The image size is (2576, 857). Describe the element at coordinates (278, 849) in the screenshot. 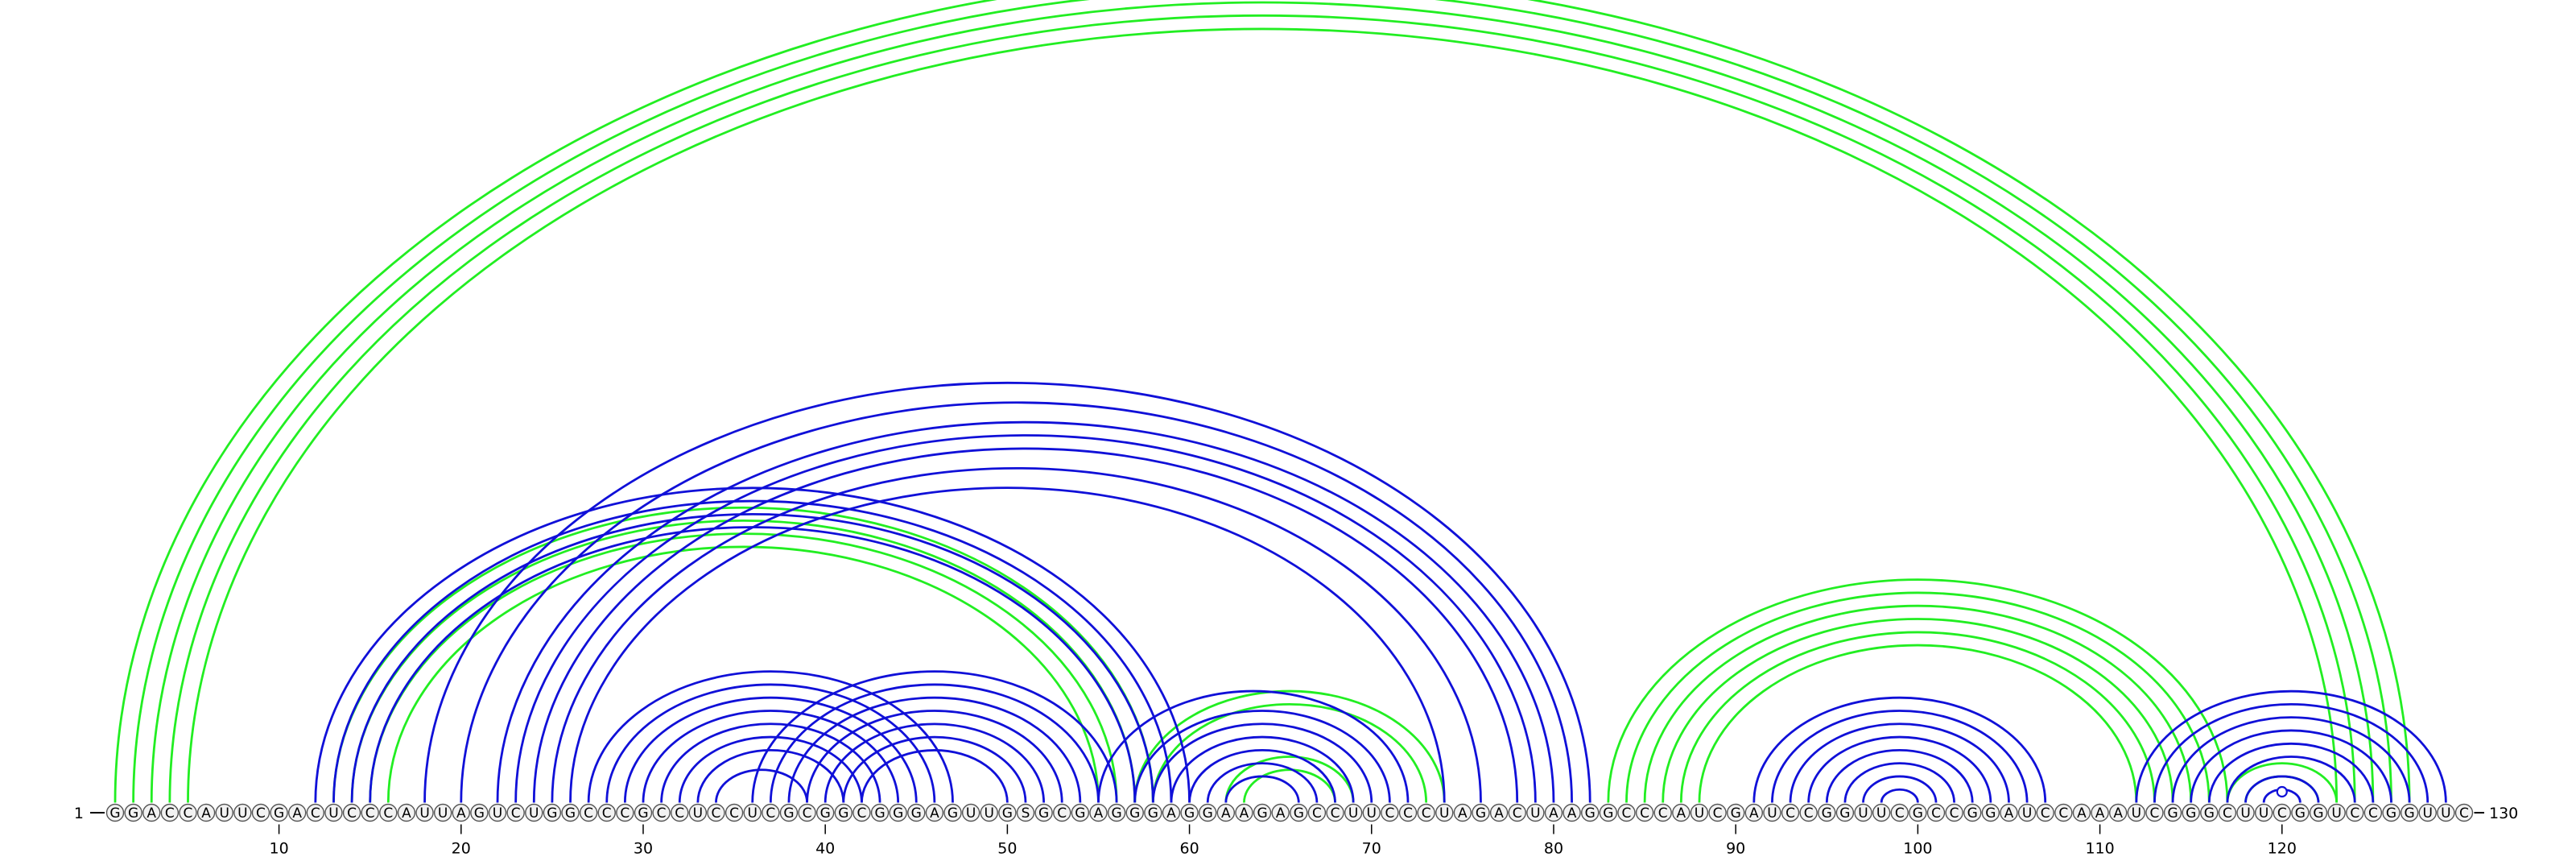

I see `tick-label: 10` at that location.